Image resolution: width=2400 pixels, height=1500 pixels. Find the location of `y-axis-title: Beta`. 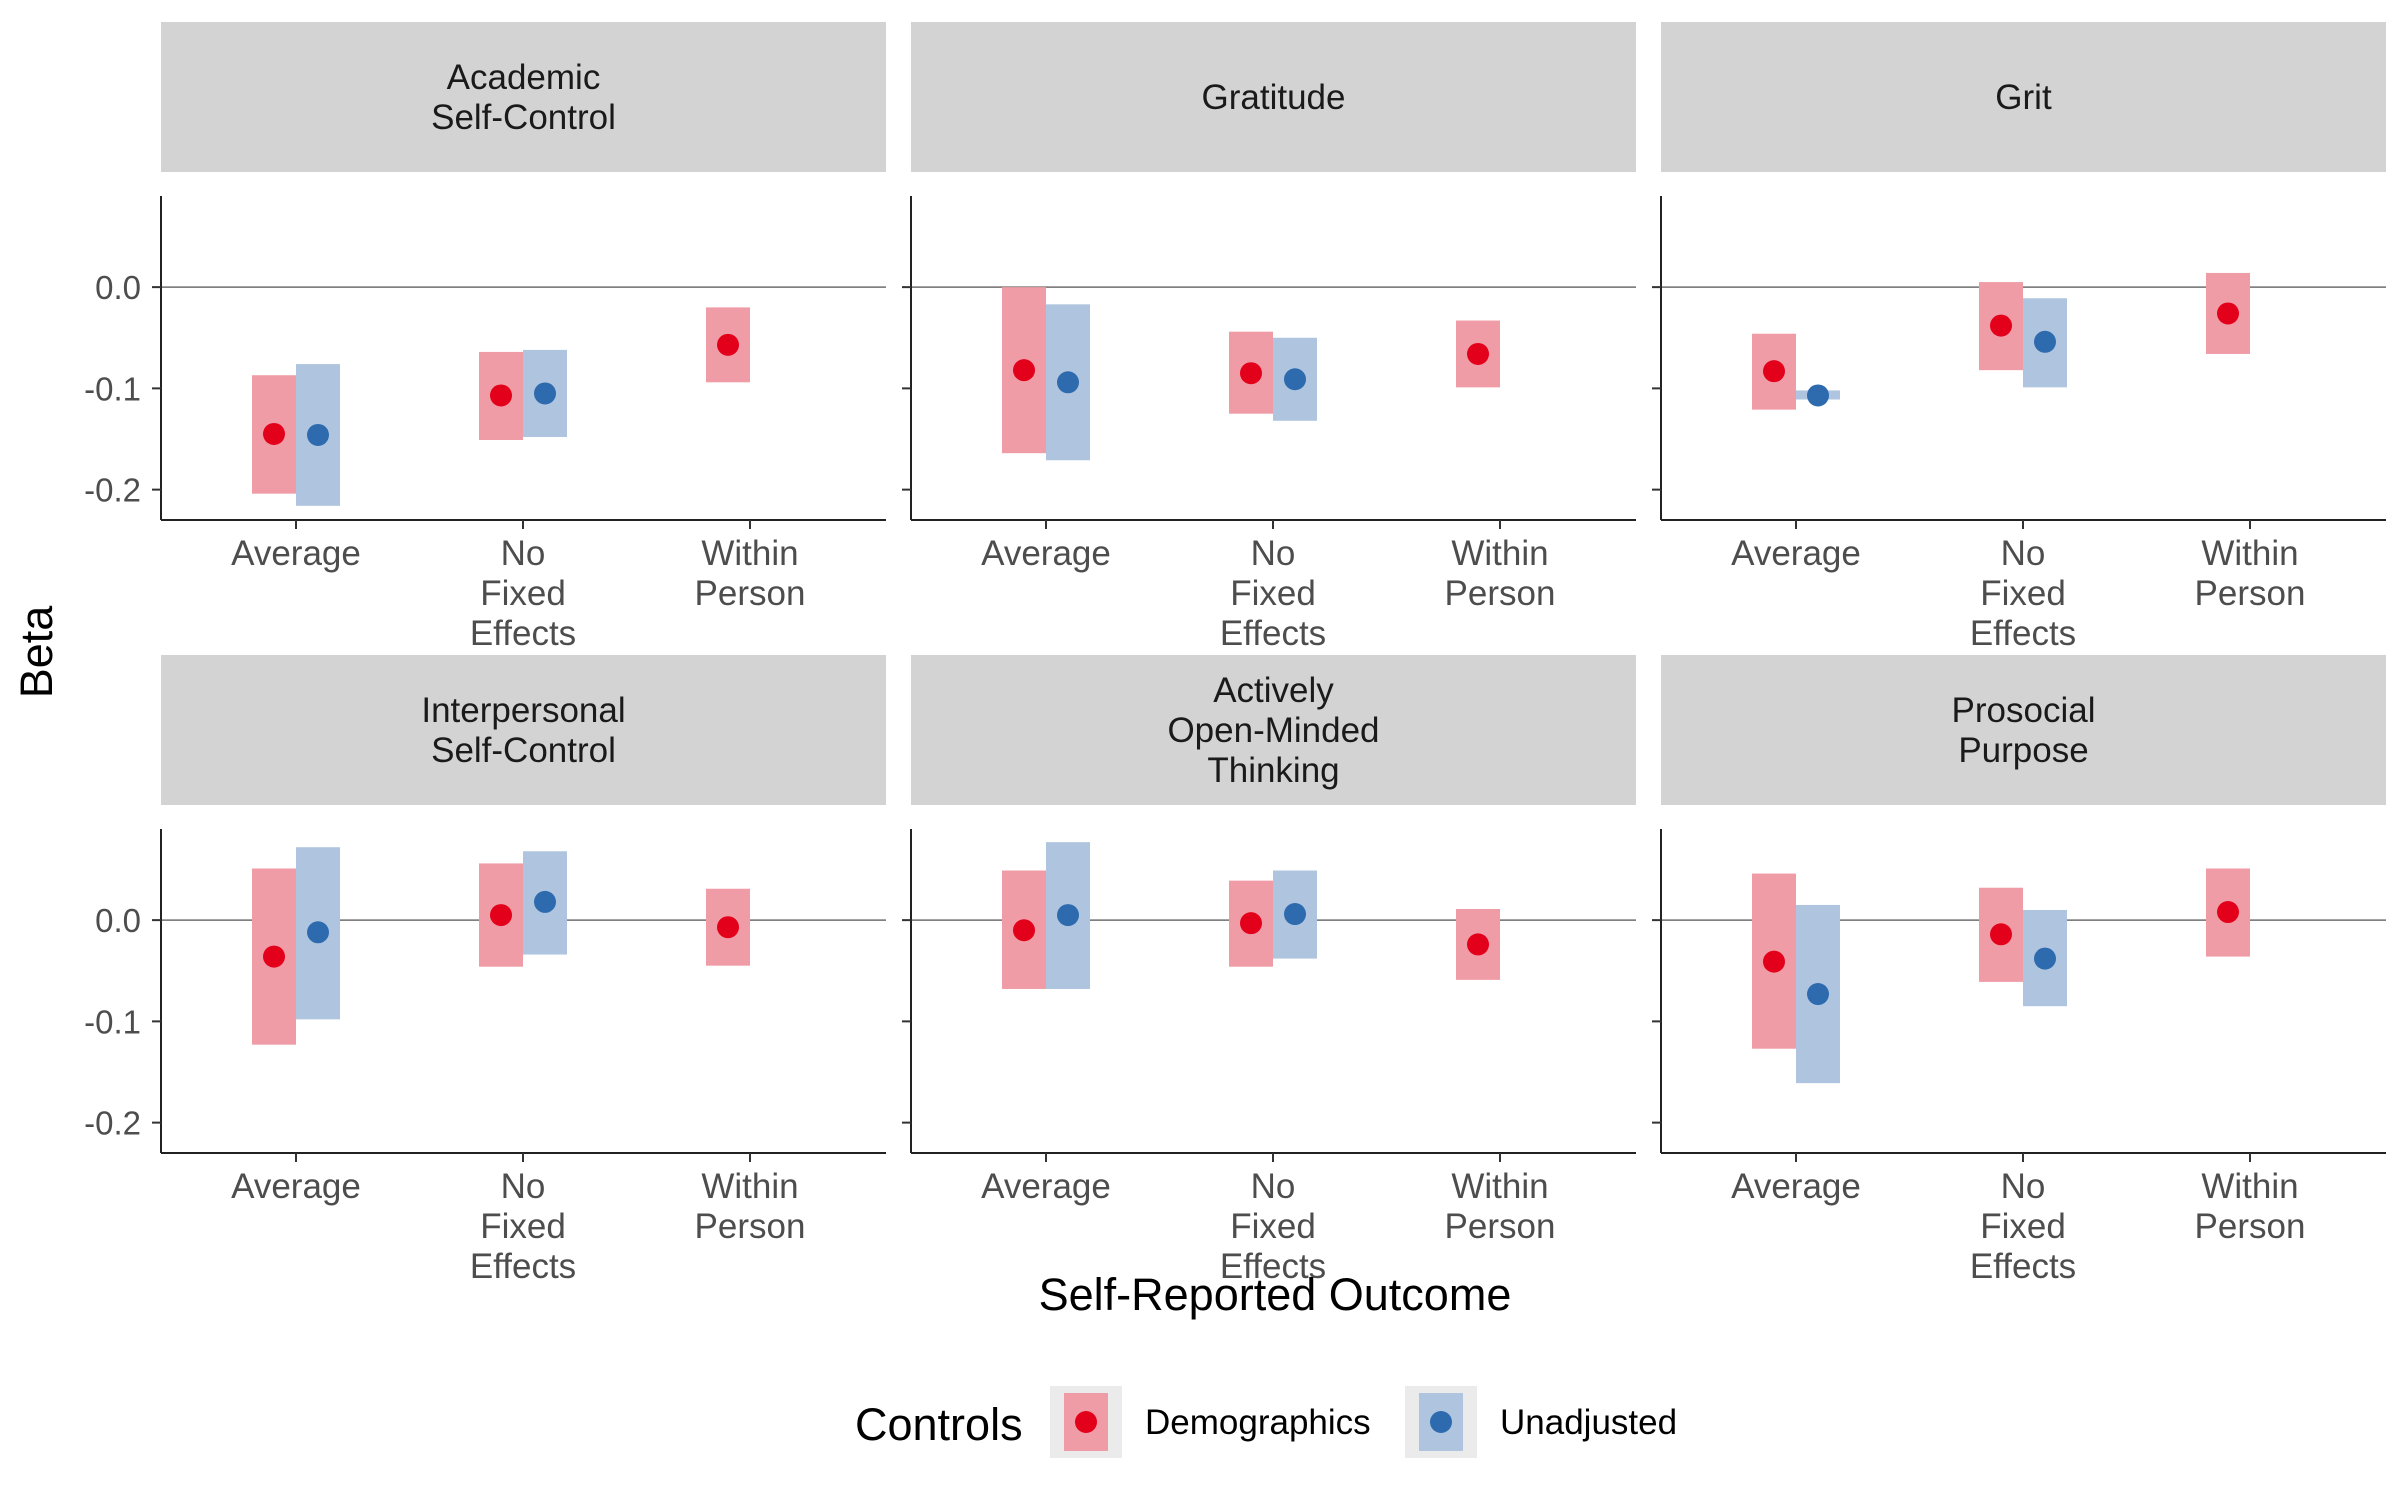

y-axis-title: Beta is located at coordinates (36, 652).